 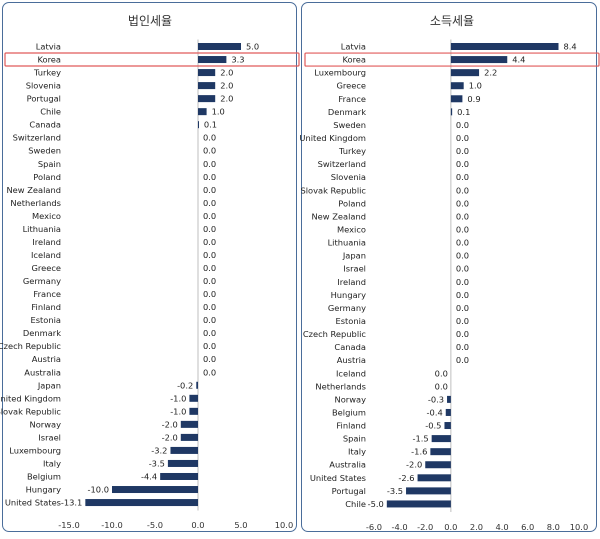 What do you see at coordinates (425, 527) in the screenshot?
I see `x-tick-label: -2.0` at bounding box center [425, 527].